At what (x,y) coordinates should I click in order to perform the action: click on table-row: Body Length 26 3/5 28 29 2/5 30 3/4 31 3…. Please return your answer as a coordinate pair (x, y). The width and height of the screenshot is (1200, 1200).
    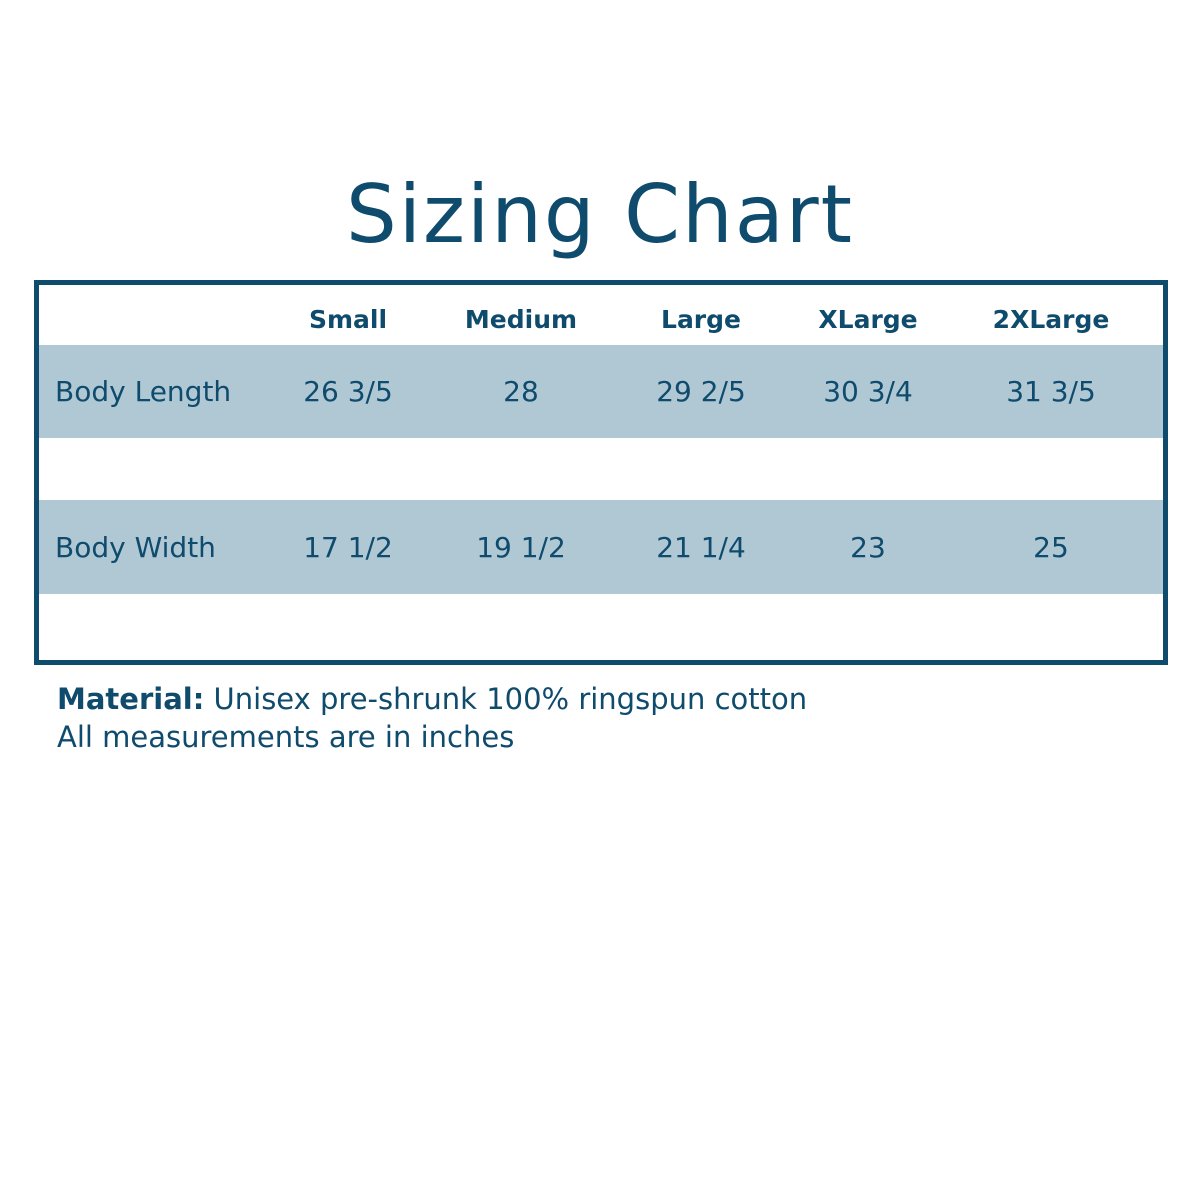
    Looking at the image, I should click on (601, 391).